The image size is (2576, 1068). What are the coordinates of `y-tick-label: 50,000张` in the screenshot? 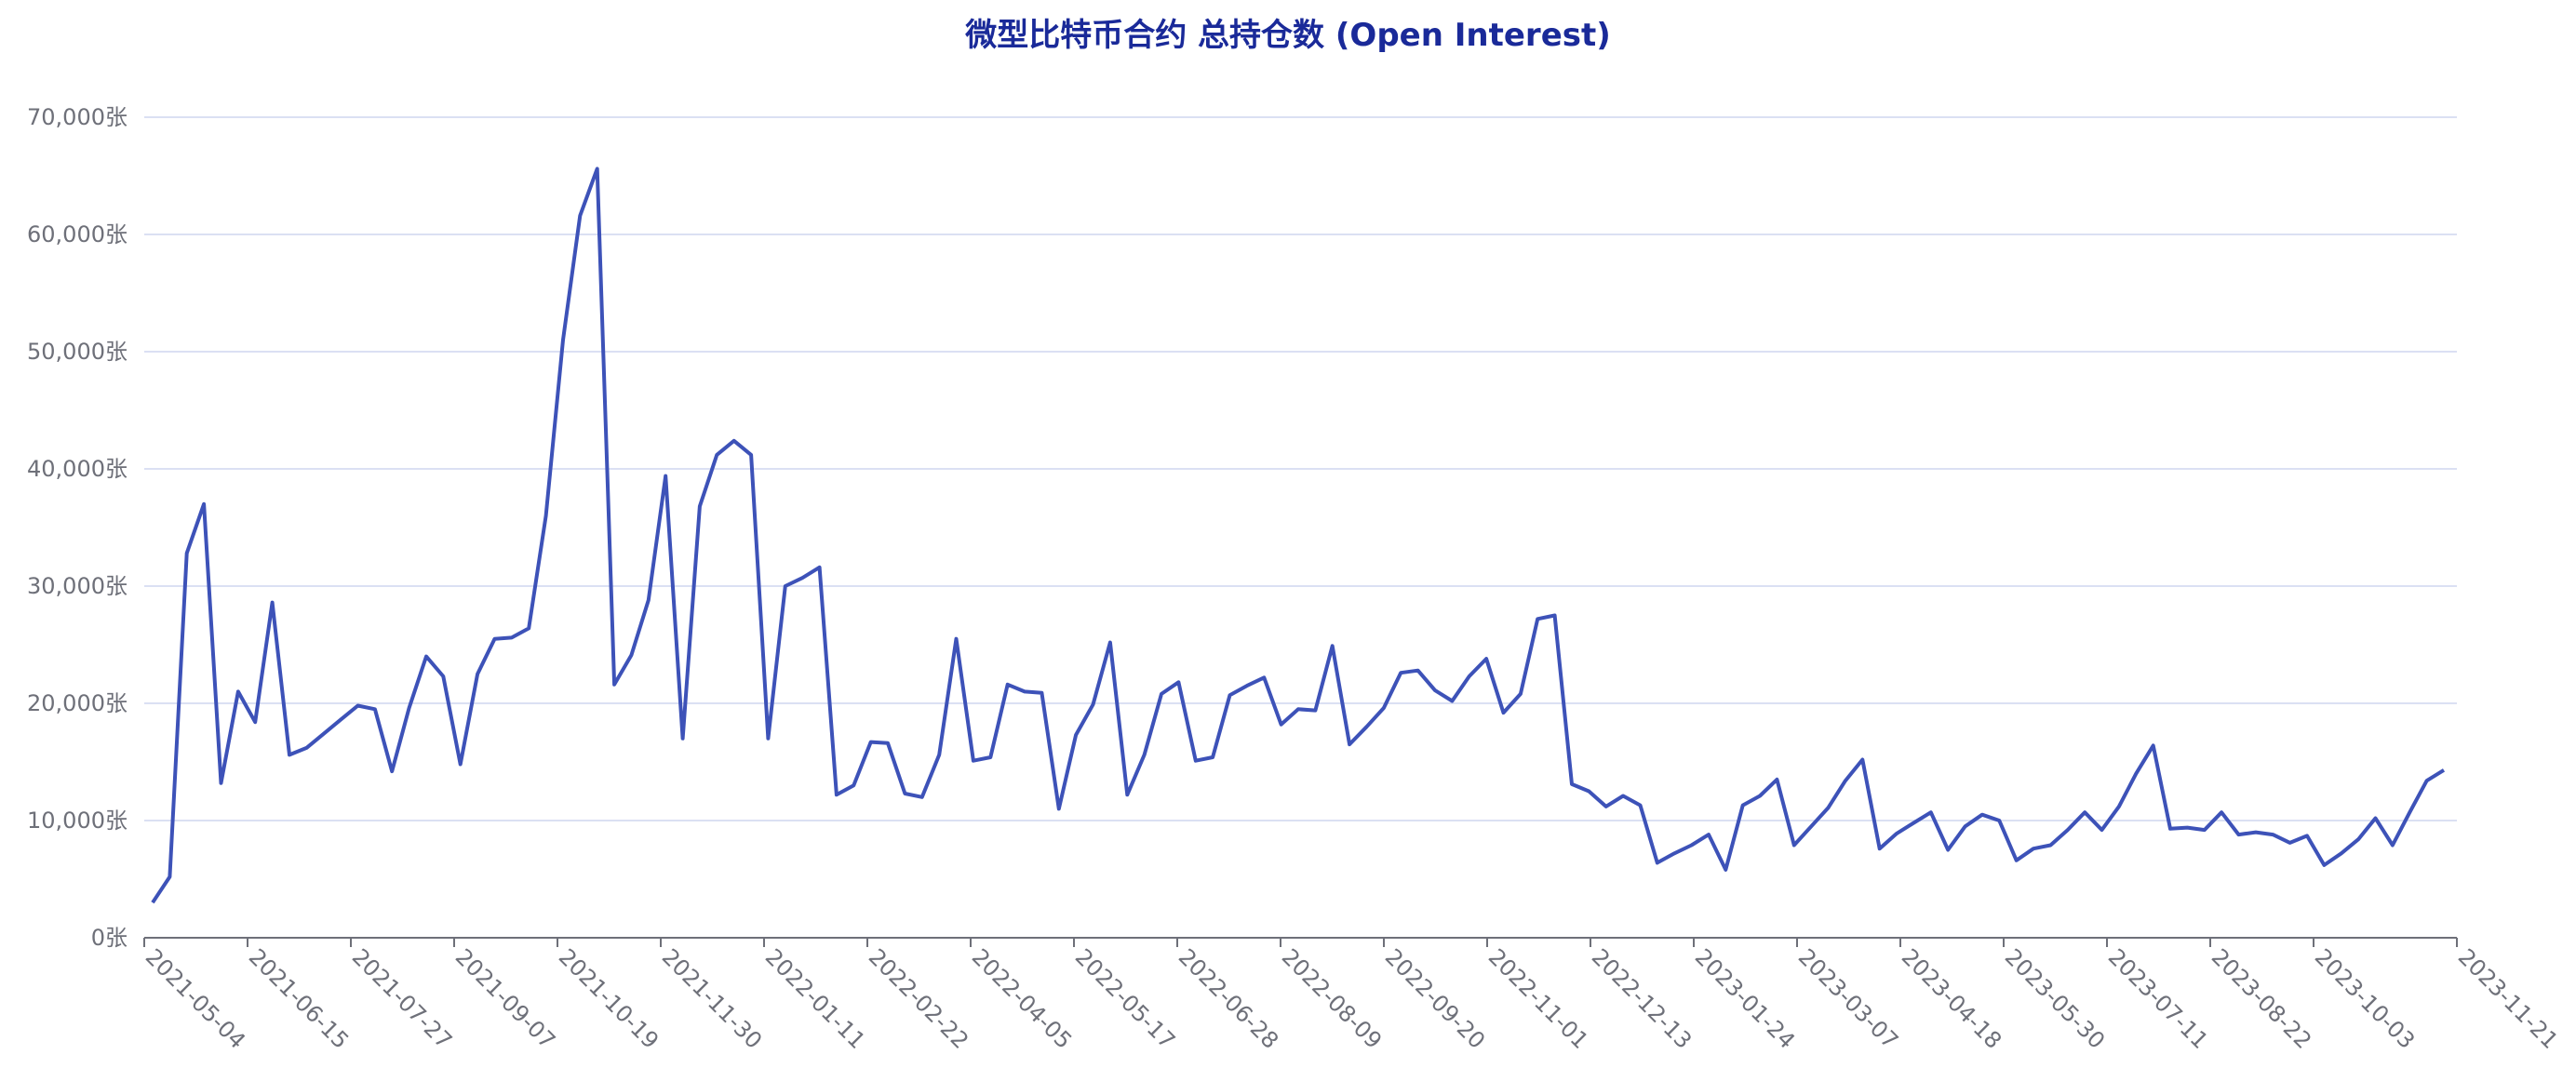 It's located at (77, 352).